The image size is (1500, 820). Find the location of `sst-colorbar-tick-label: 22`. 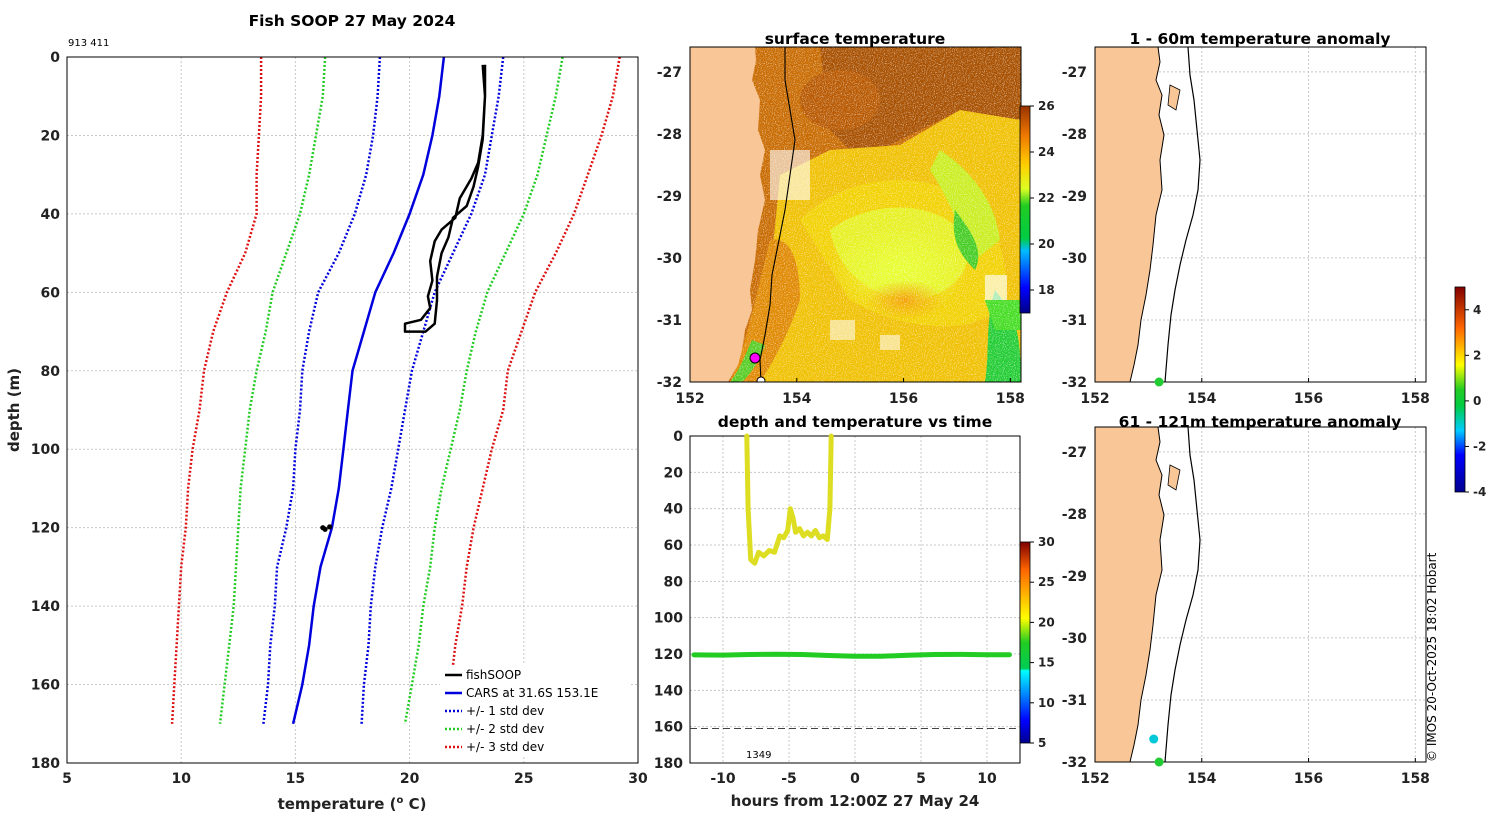

sst-colorbar-tick-label: 22 is located at coordinates (1046, 198).